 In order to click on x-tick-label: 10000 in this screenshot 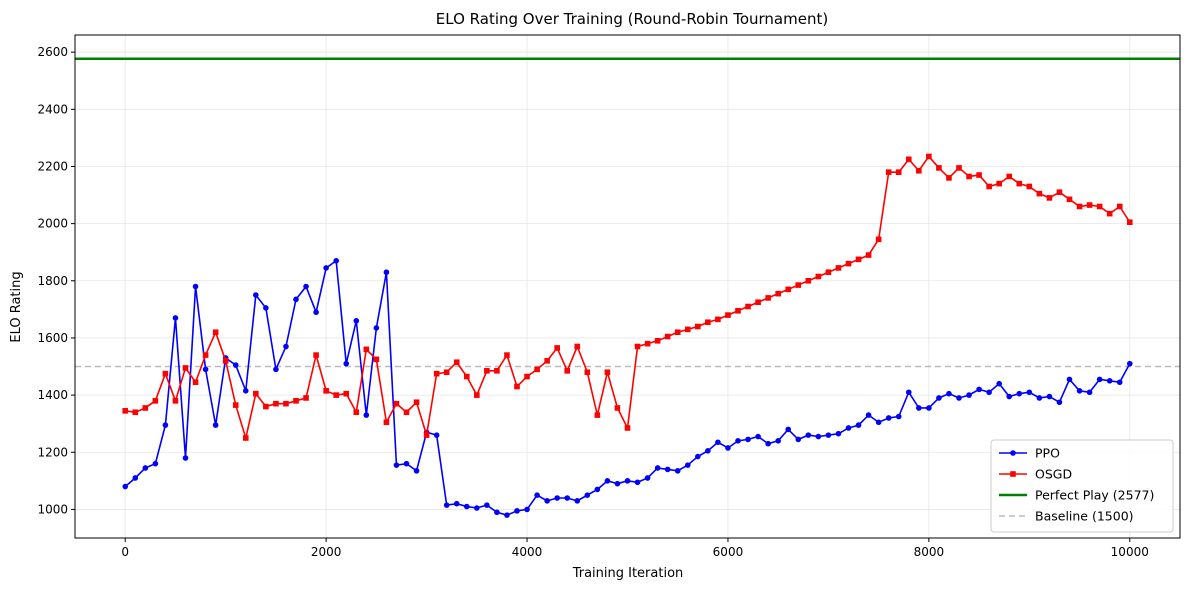, I will do `click(1130, 552)`.